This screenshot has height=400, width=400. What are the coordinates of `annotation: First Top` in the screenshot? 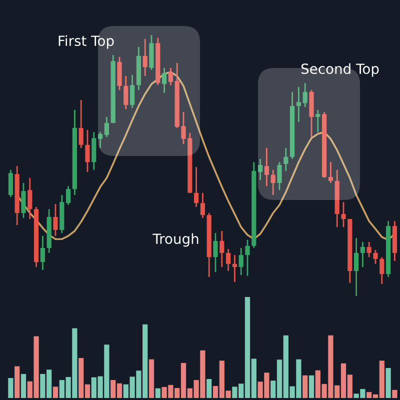 It's located at (86, 42).